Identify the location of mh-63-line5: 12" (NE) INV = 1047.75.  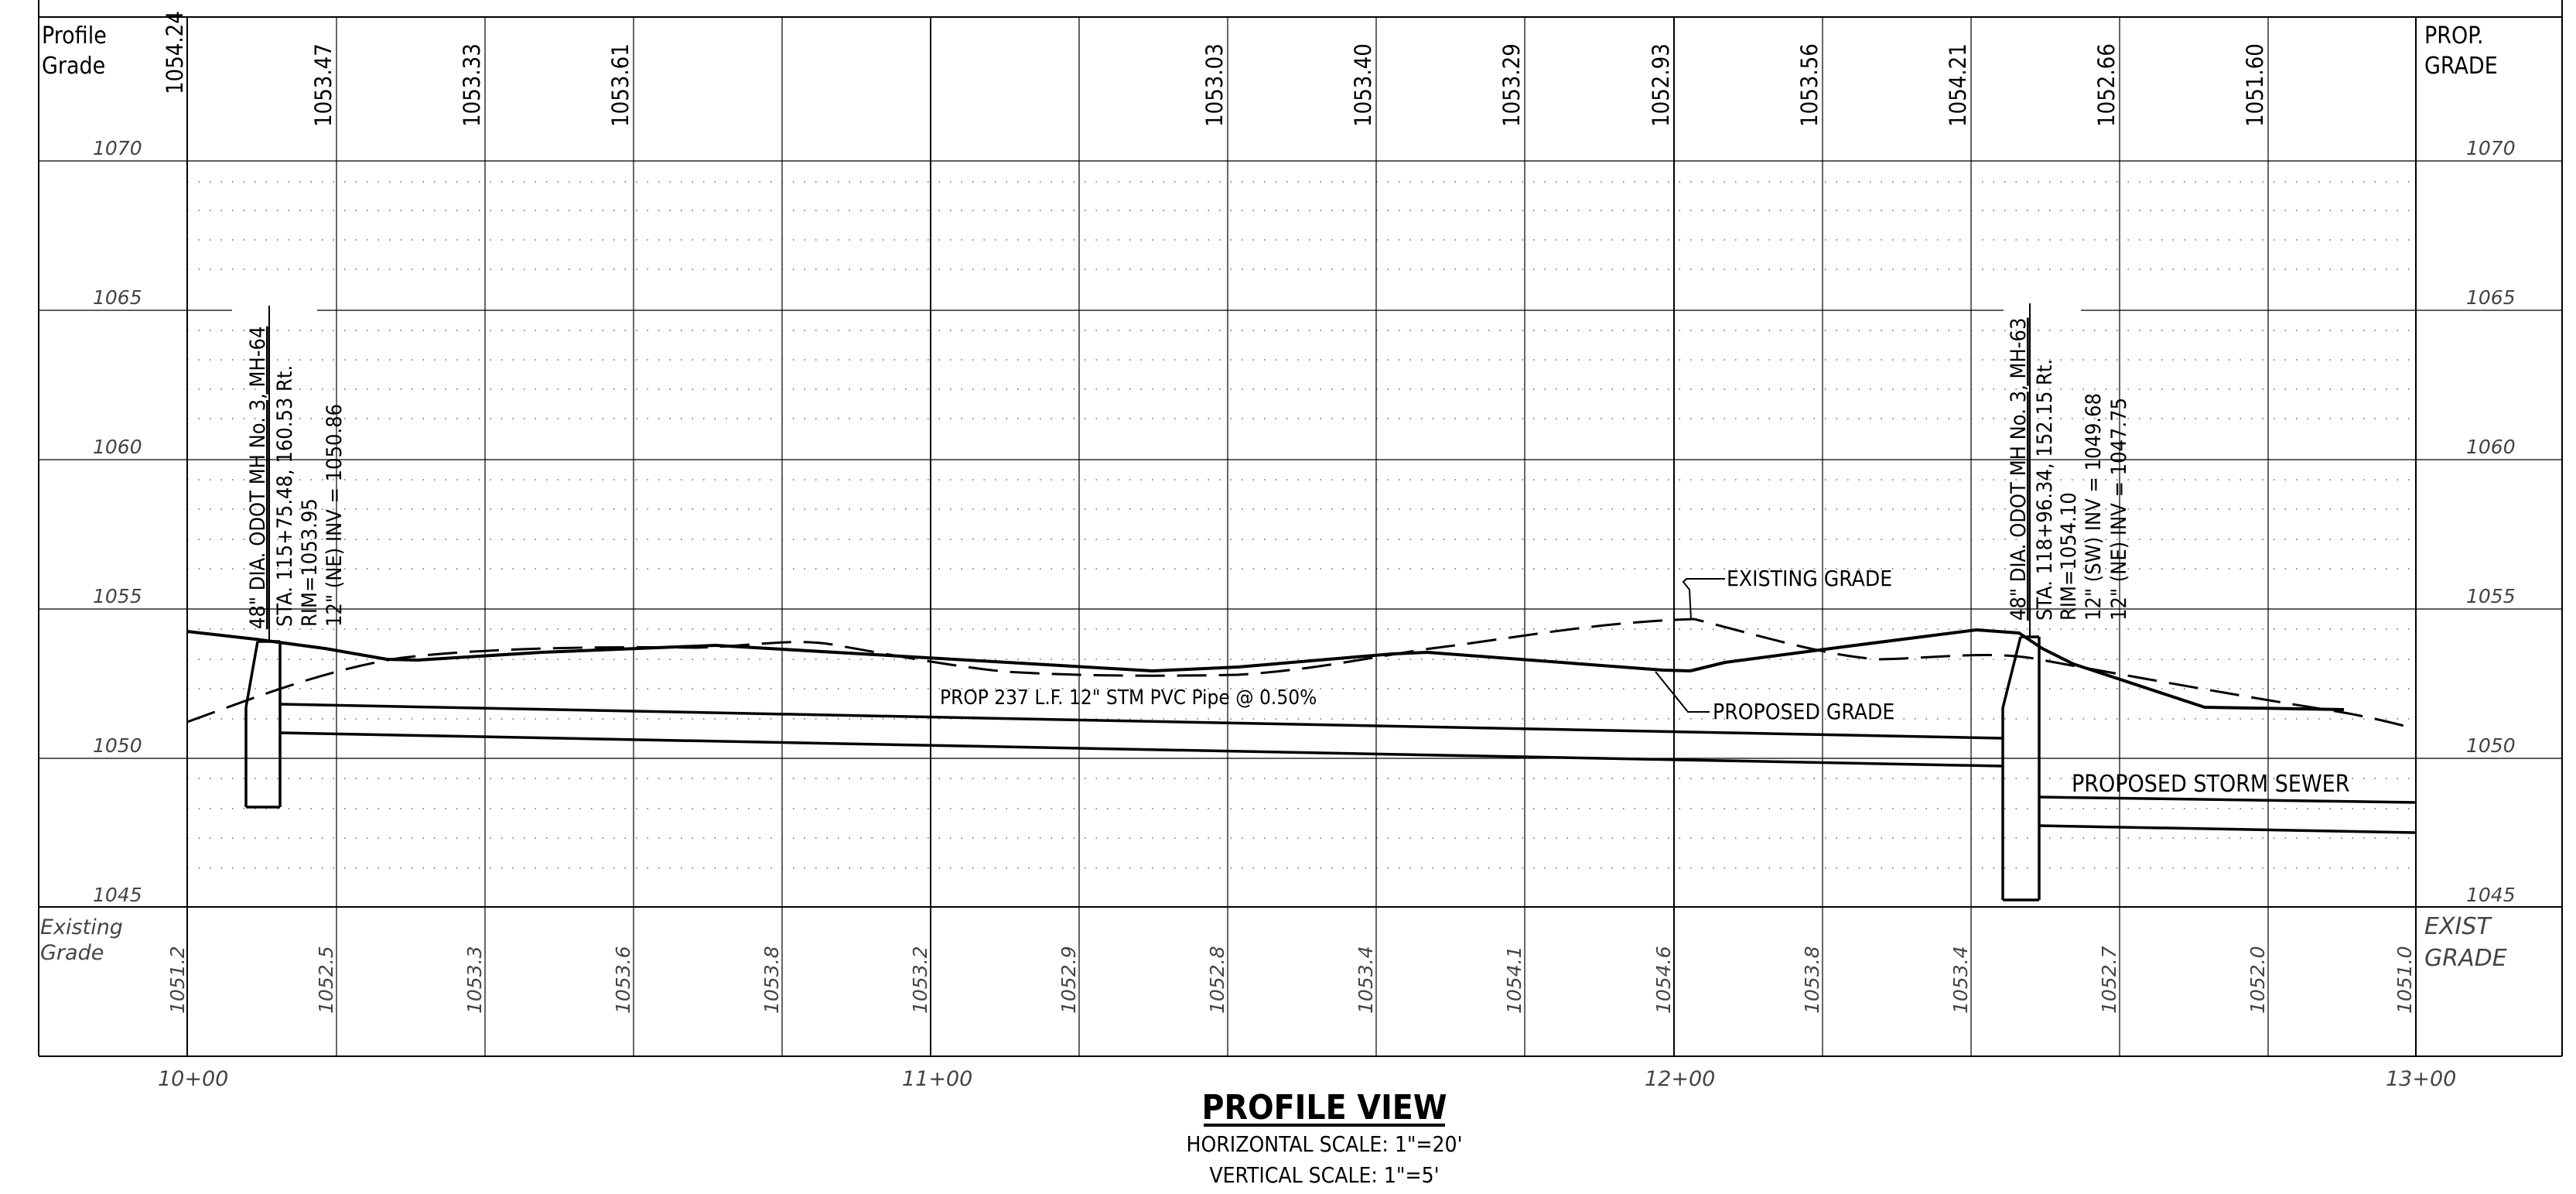
(2119, 509).